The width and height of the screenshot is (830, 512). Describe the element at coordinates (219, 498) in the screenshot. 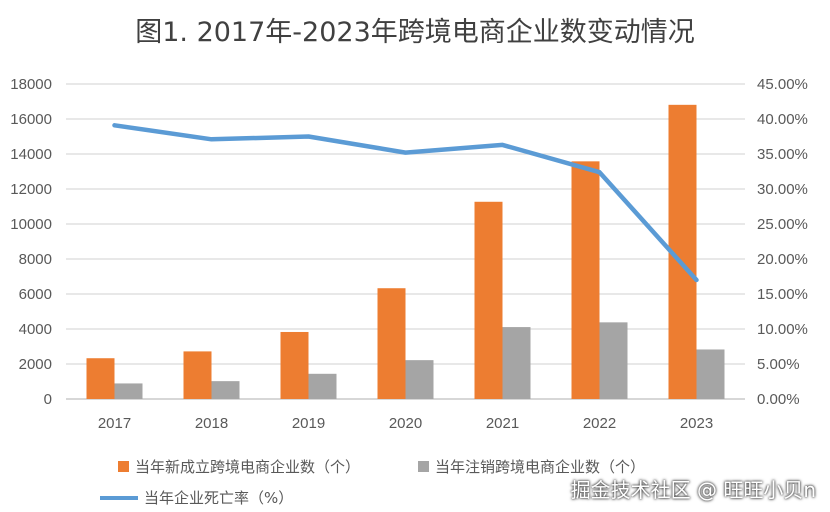

I see `legend-label: 当年企业死亡率（%）` at that location.